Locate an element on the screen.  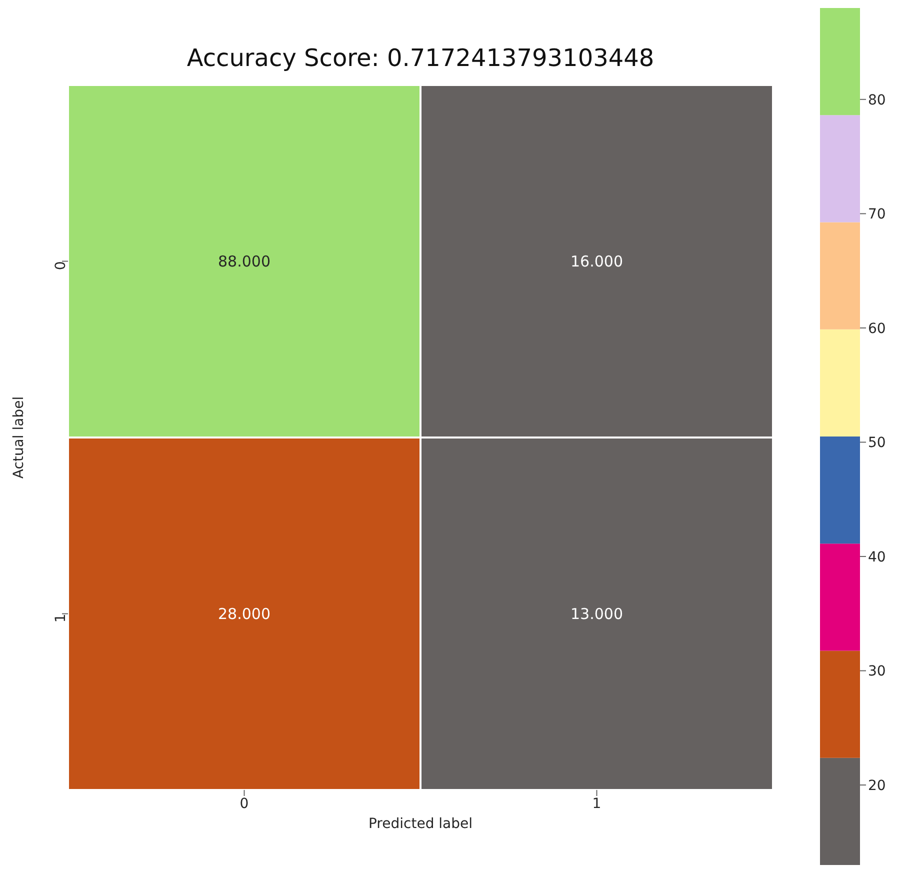
color-bar-label: 60 is located at coordinates (877, 328).